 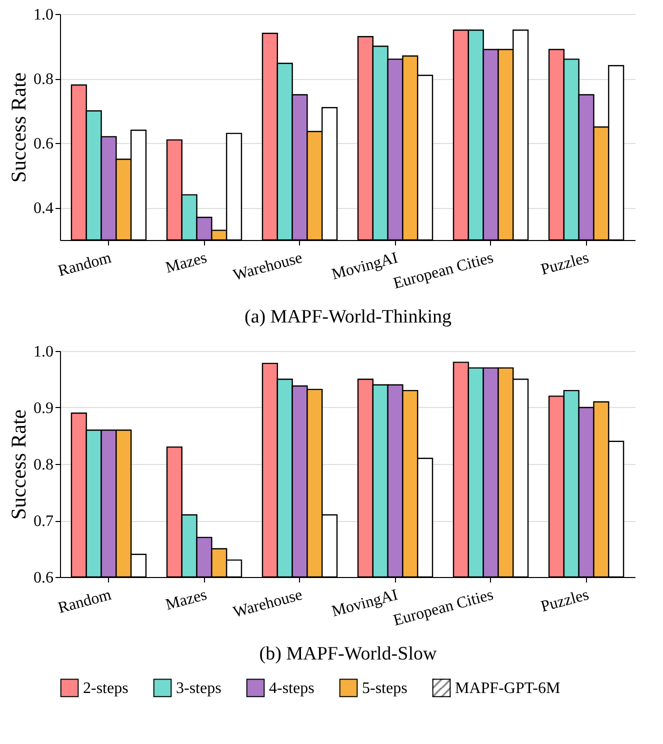 What do you see at coordinates (44, 408) in the screenshot?
I see `y-tick-label: 0.9` at bounding box center [44, 408].